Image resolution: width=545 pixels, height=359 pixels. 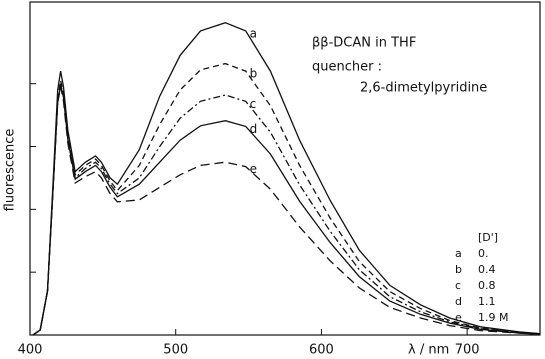 What do you see at coordinates (175, 350) in the screenshot?
I see `x-tick-label: 500` at bounding box center [175, 350].